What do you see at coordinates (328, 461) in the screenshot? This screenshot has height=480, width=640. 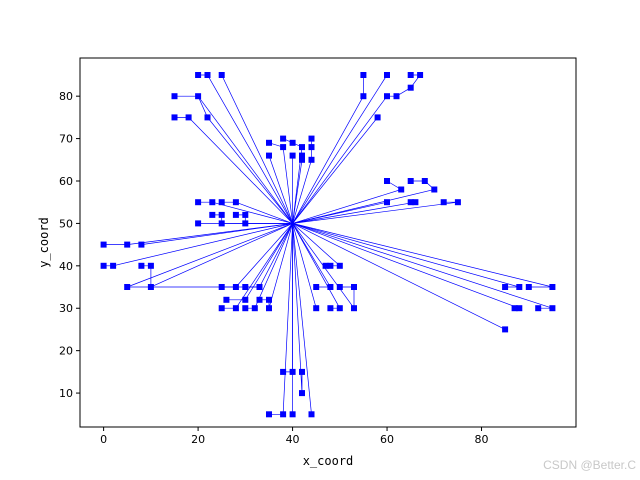 I see `x-axis-label: x_coord` at bounding box center [328, 461].